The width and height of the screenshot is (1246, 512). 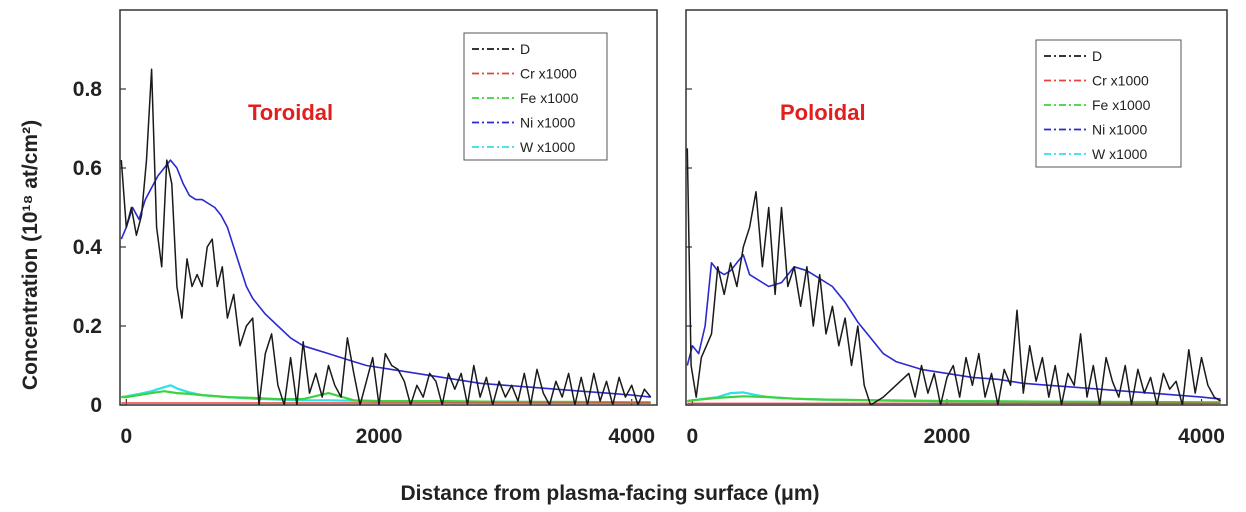 What do you see at coordinates (610, 493) in the screenshot?
I see `x-axis-label: Distance from plasma-facing surface (μm)` at bounding box center [610, 493].